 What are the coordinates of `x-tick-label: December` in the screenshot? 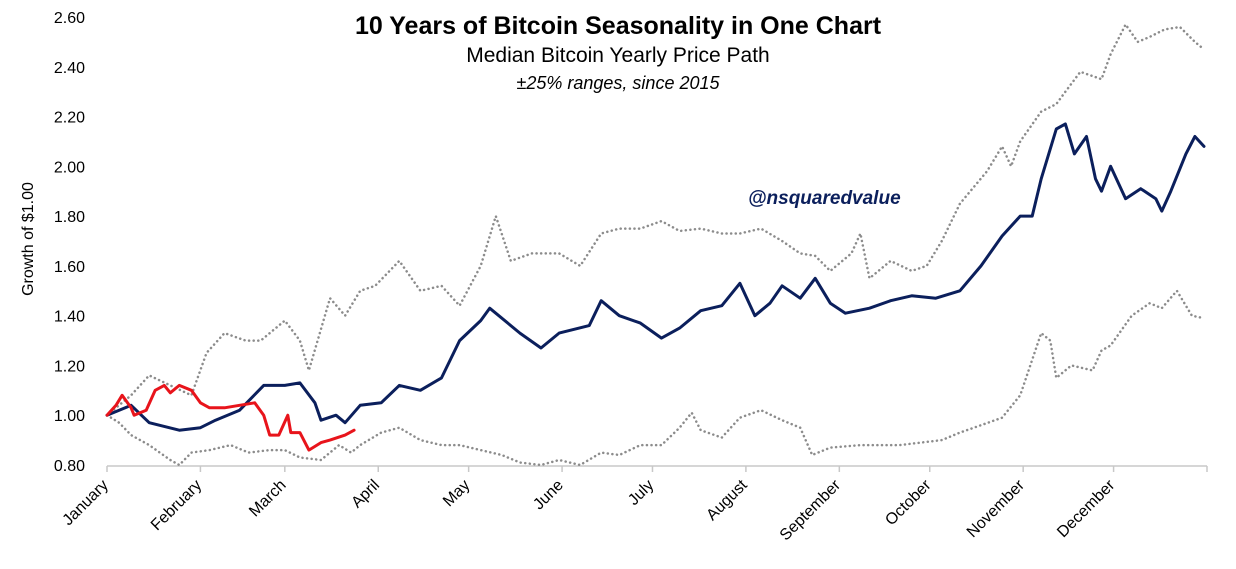 It's located at (1086, 508).